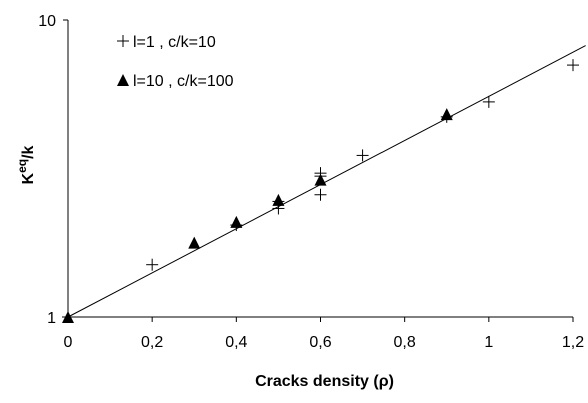 The height and width of the screenshot is (403, 588). Describe the element at coordinates (324, 381) in the screenshot. I see `x-axis-title: Cracks density (ρ)` at that location.